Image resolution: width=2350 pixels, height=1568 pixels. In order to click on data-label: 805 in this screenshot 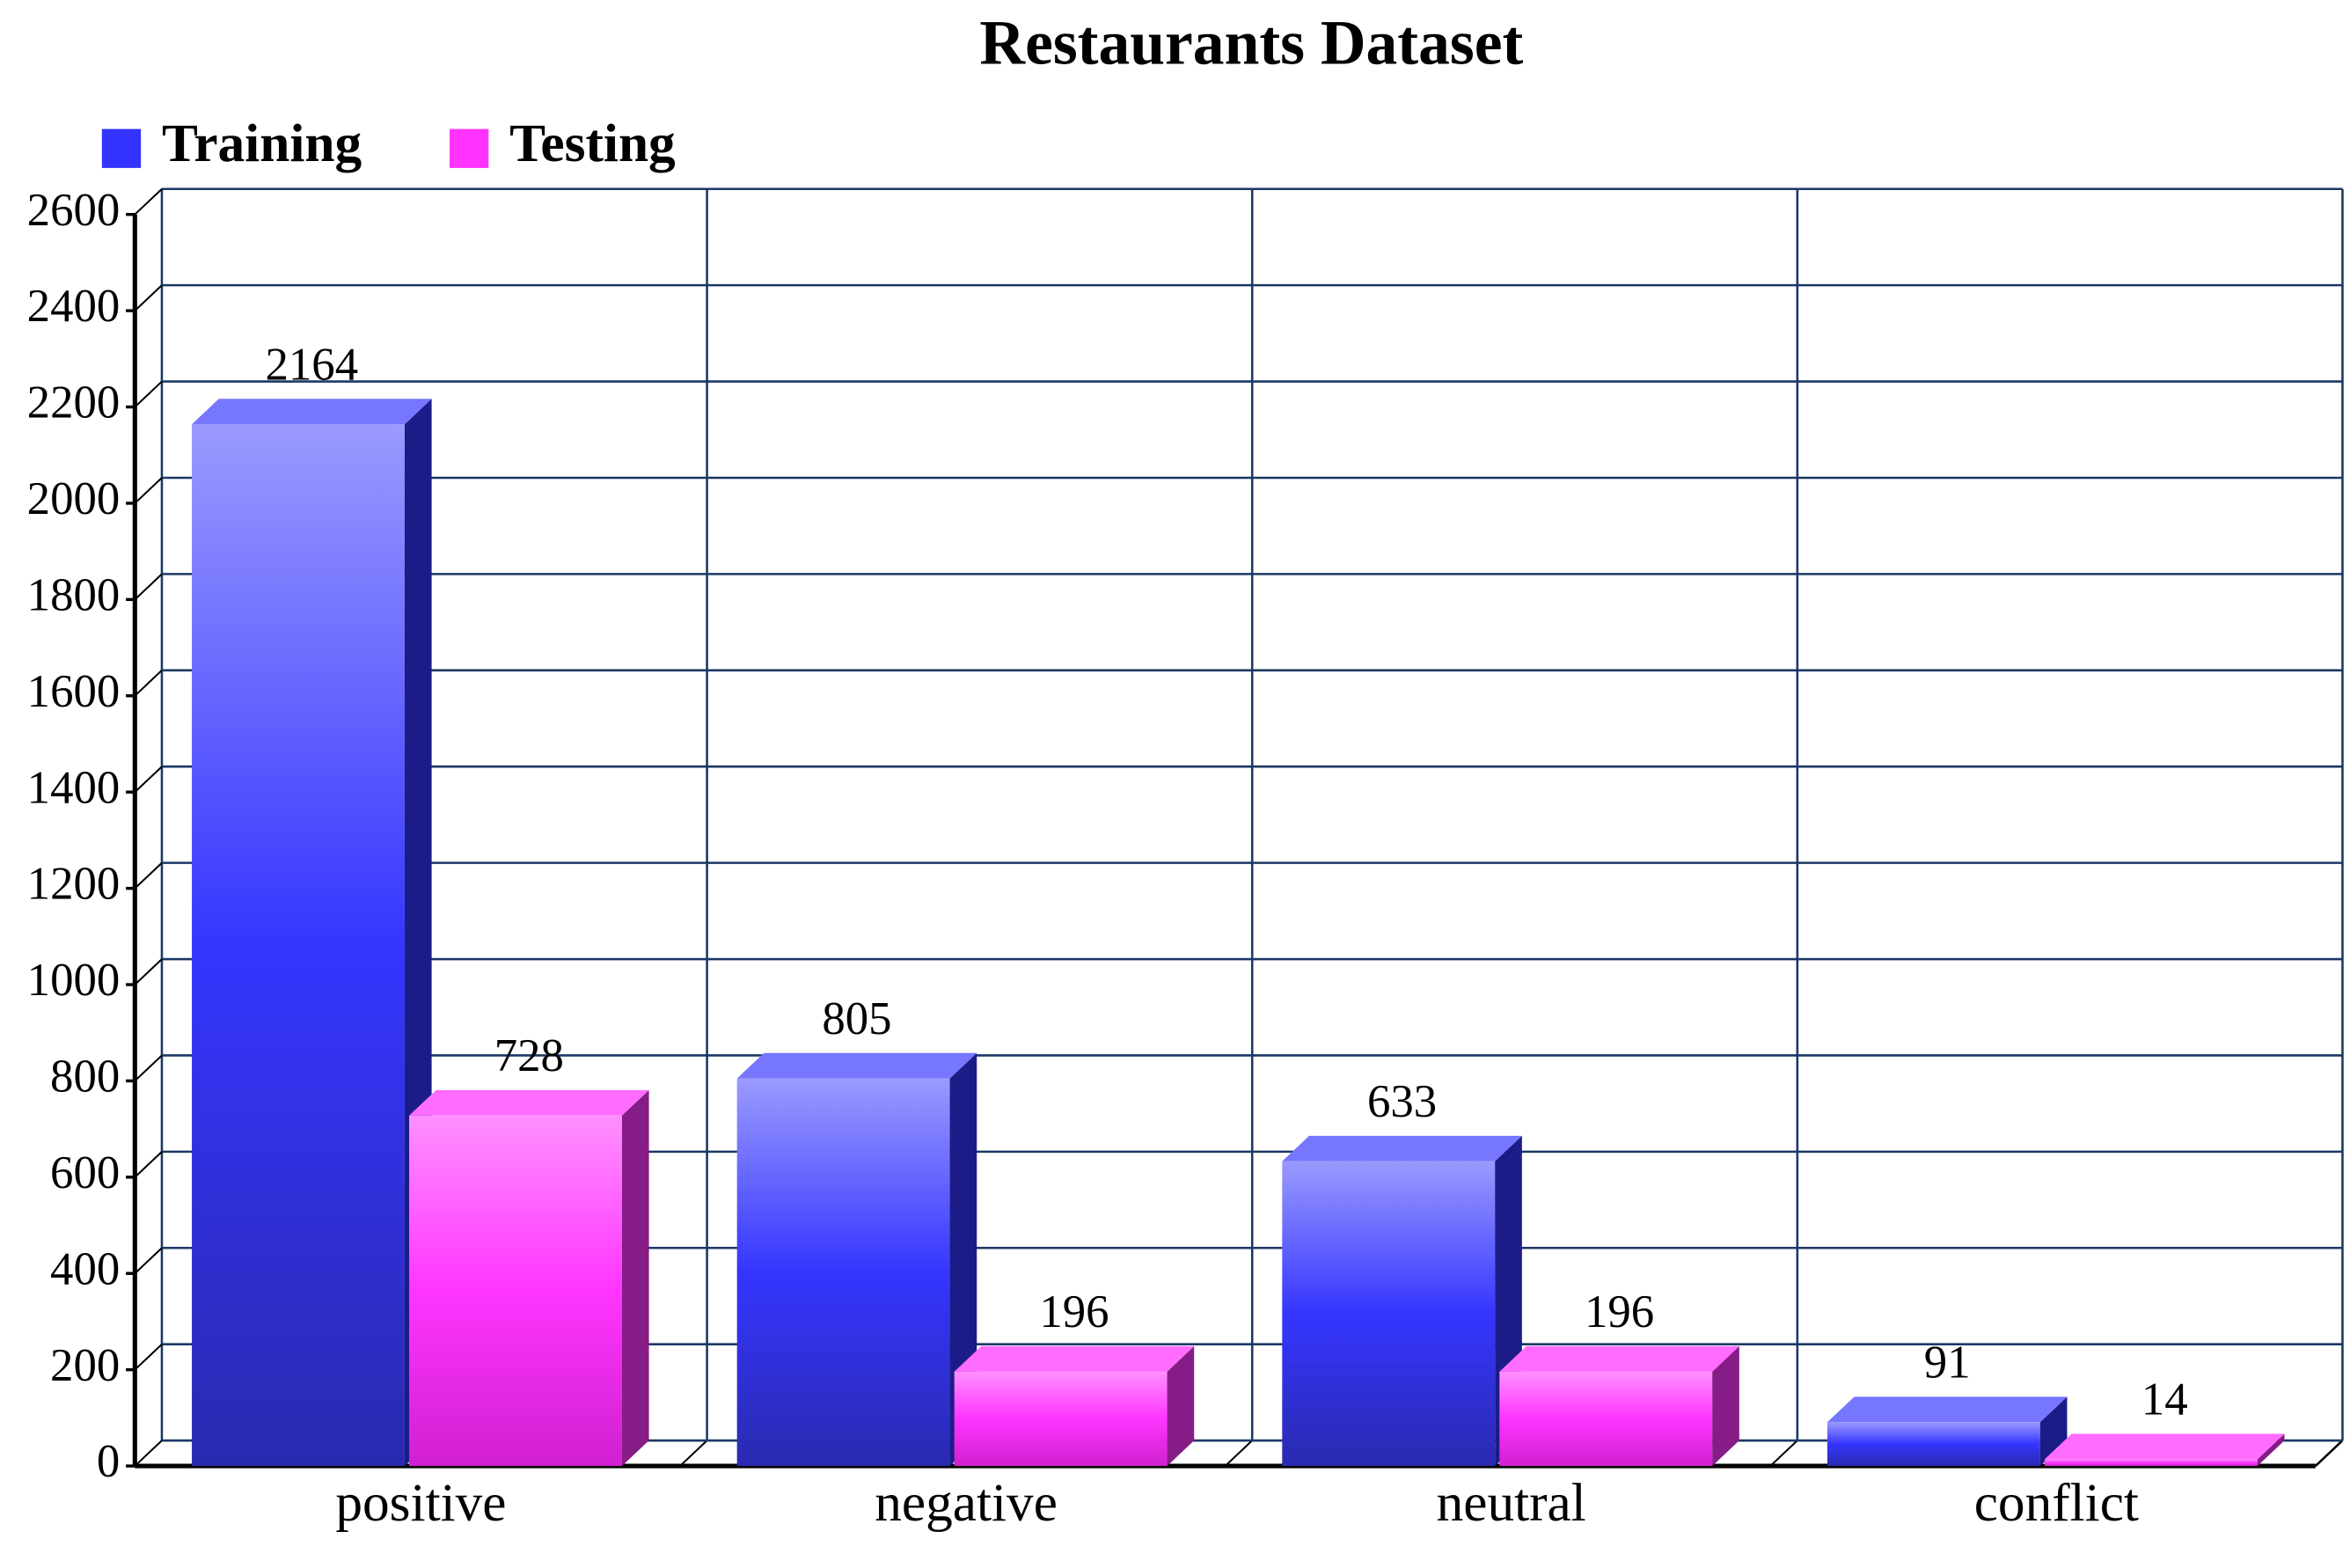, I will do `click(856, 1019)`.